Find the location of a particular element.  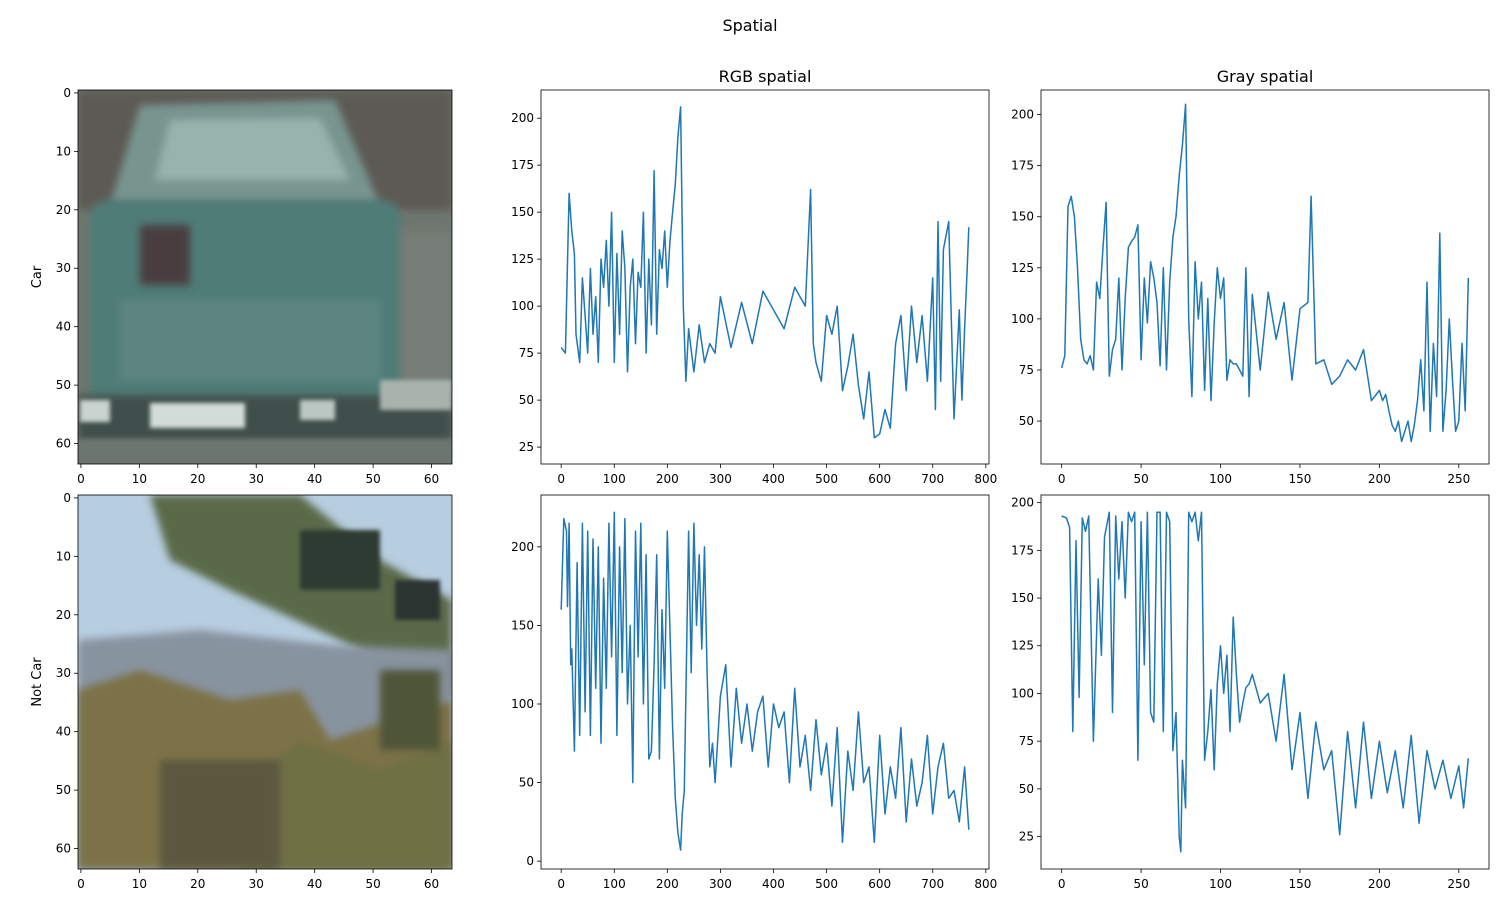

column-title-rgb: RGB spatial is located at coordinates (765, 76).